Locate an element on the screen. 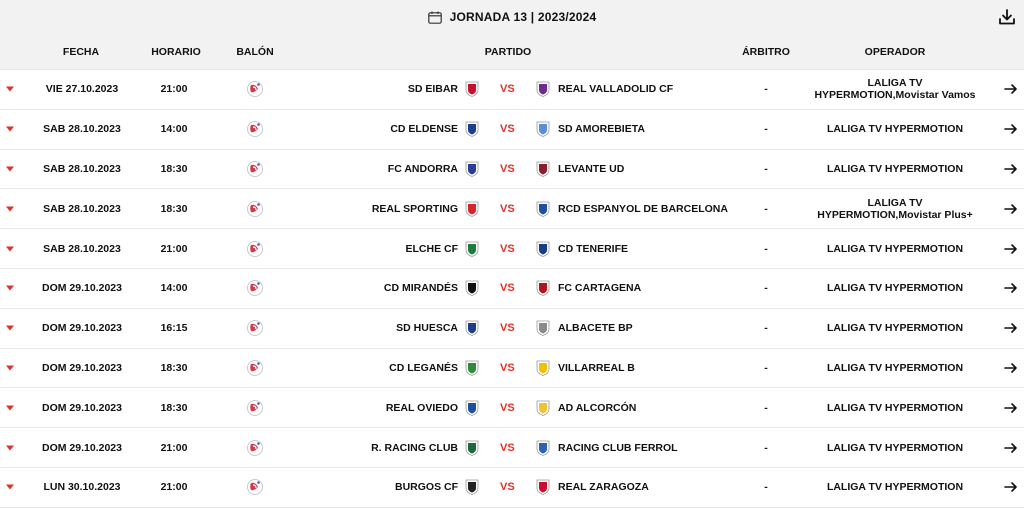 This screenshot has width=1024, height=508. match-operator: LALIGA TV HYPERMOTION,Movistar Vamos is located at coordinates (895, 89).